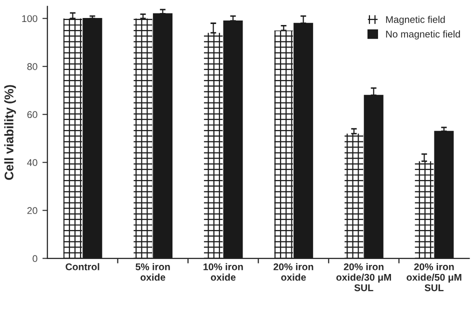 The image size is (474, 323). Describe the element at coordinates (223, 272) in the screenshot. I see `x-tick-label: 10% iron oxide` at that location.